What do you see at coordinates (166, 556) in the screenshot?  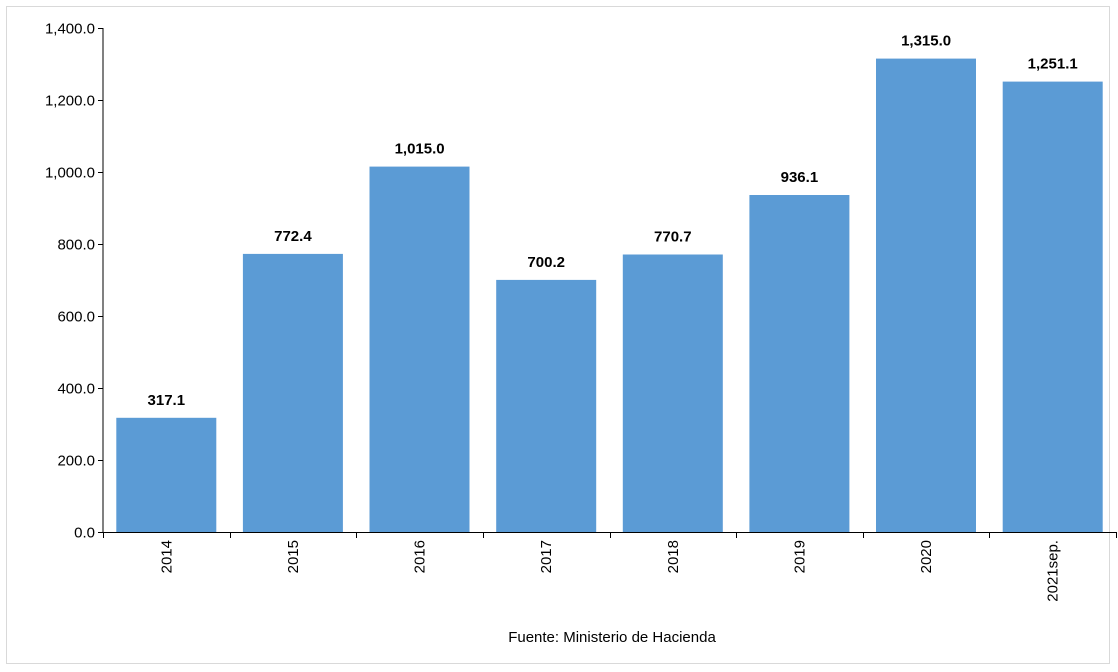 I see `x-tick-label-2014: 2014` at bounding box center [166, 556].